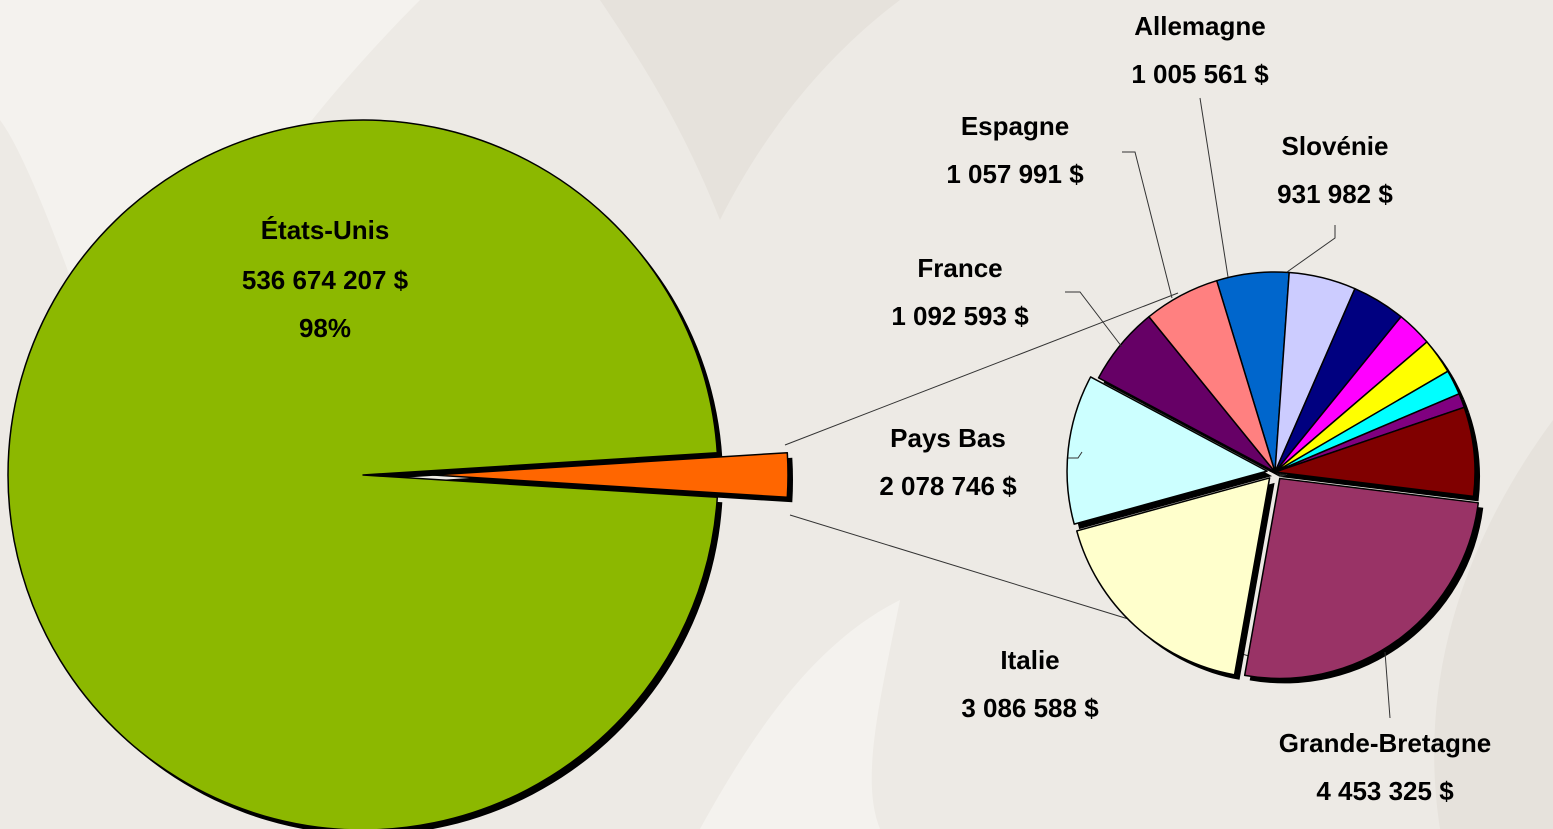 The height and width of the screenshot is (829, 1553). What do you see at coordinates (1385, 791) in the screenshot?
I see `data-label: 4 453 325 $` at bounding box center [1385, 791].